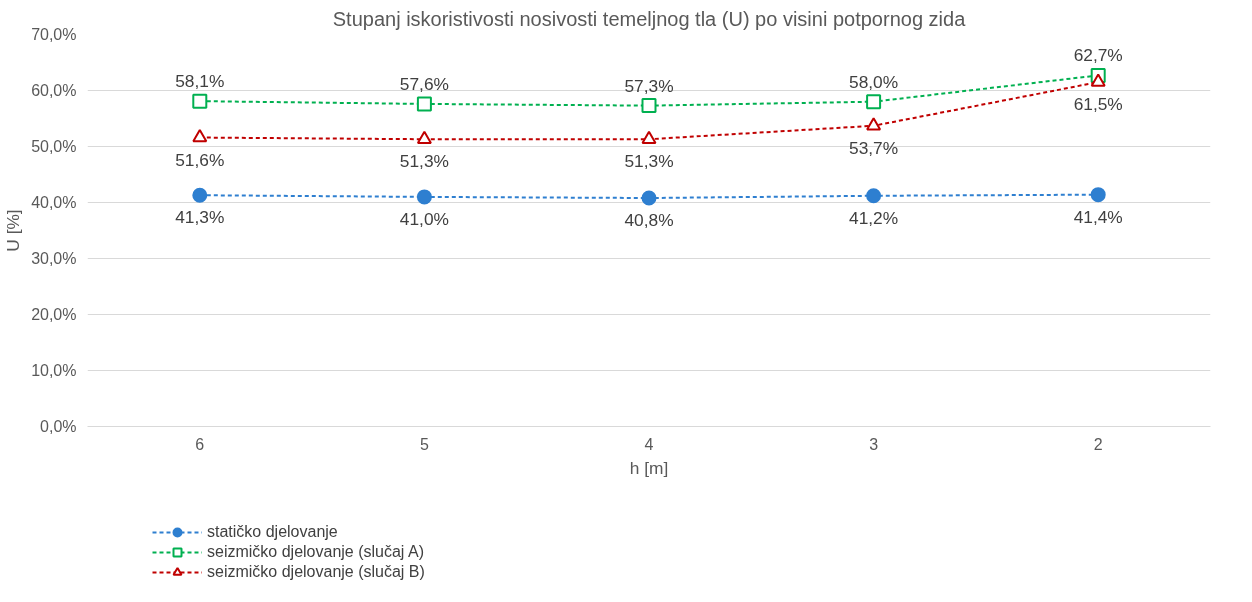  Describe the element at coordinates (54, 370) in the screenshot. I see `y-tick-label: 10,0%` at that location.